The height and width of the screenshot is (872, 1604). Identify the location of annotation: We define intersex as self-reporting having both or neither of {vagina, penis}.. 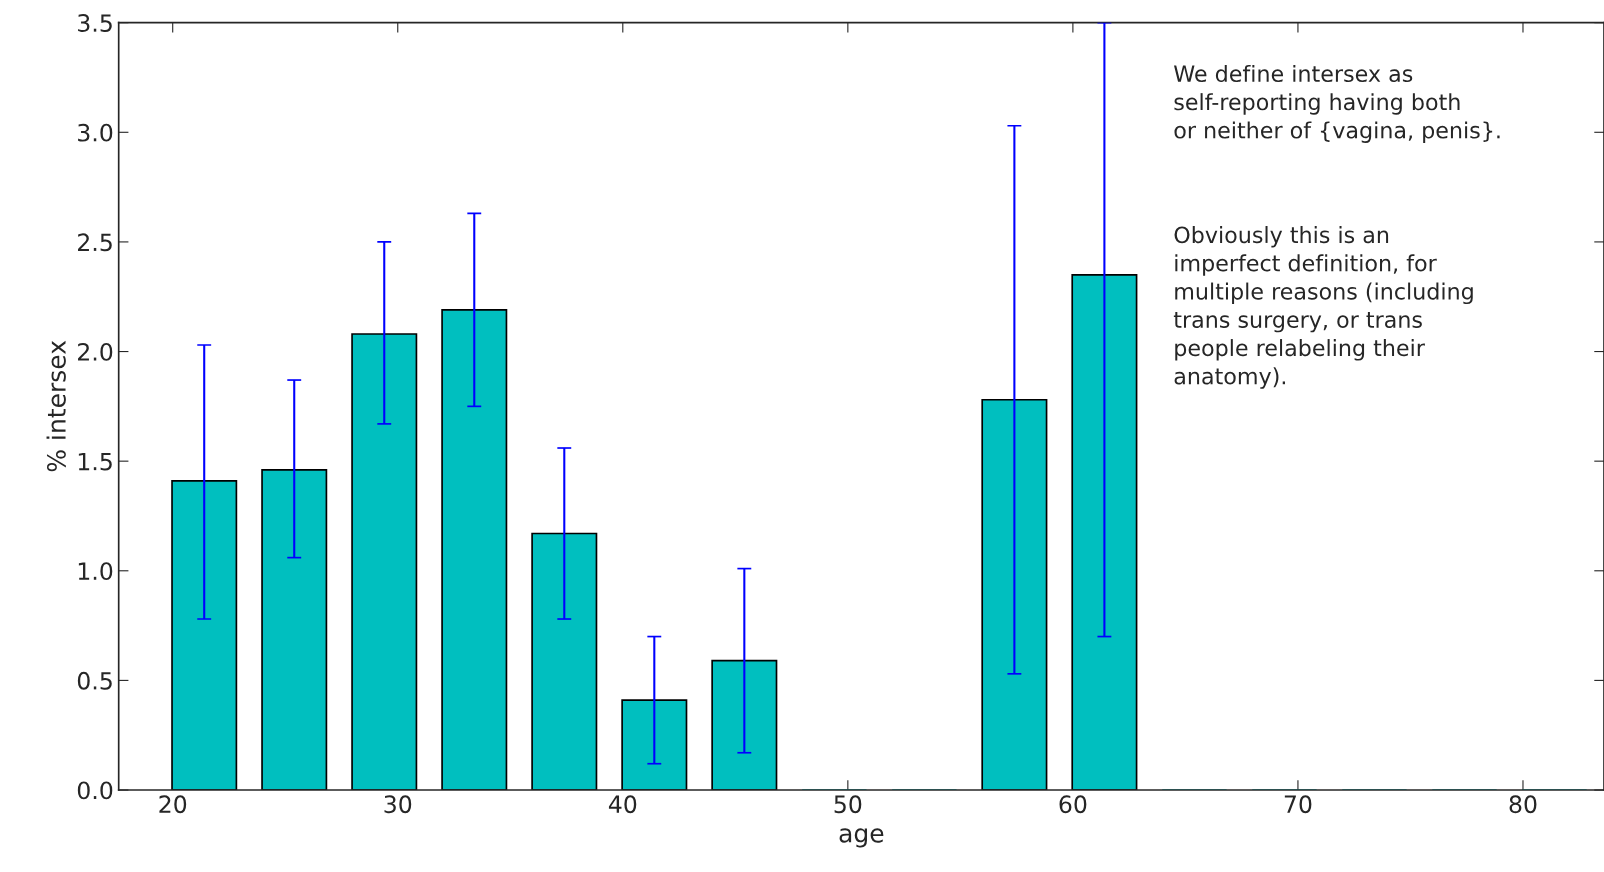
(1337, 103).